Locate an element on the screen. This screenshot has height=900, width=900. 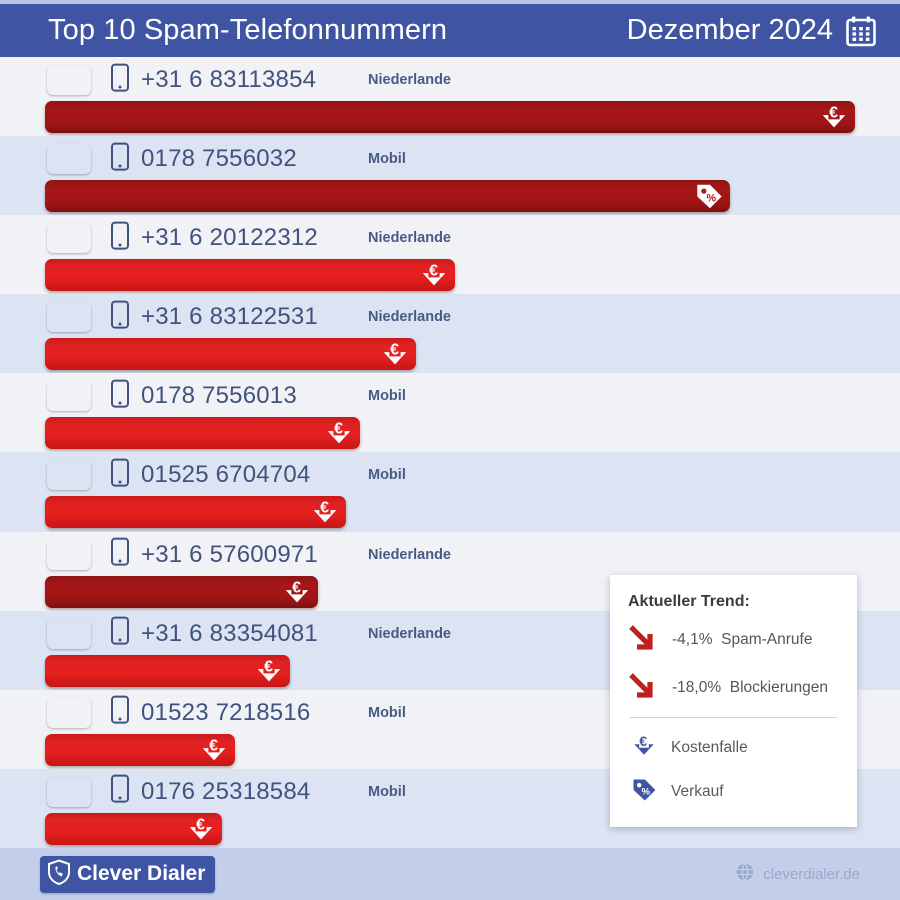
phone-number: 01525 6704704 is located at coordinates (226, 475).